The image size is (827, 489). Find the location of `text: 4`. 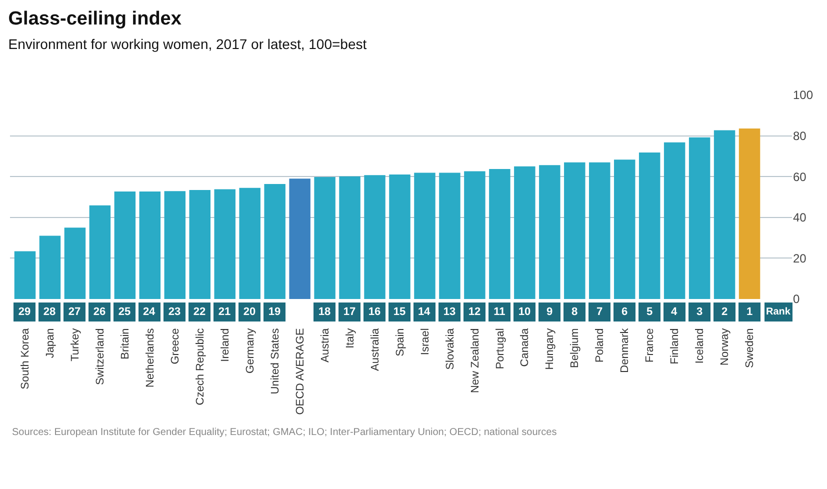

text: 4 is located at coordinates (674, 312).